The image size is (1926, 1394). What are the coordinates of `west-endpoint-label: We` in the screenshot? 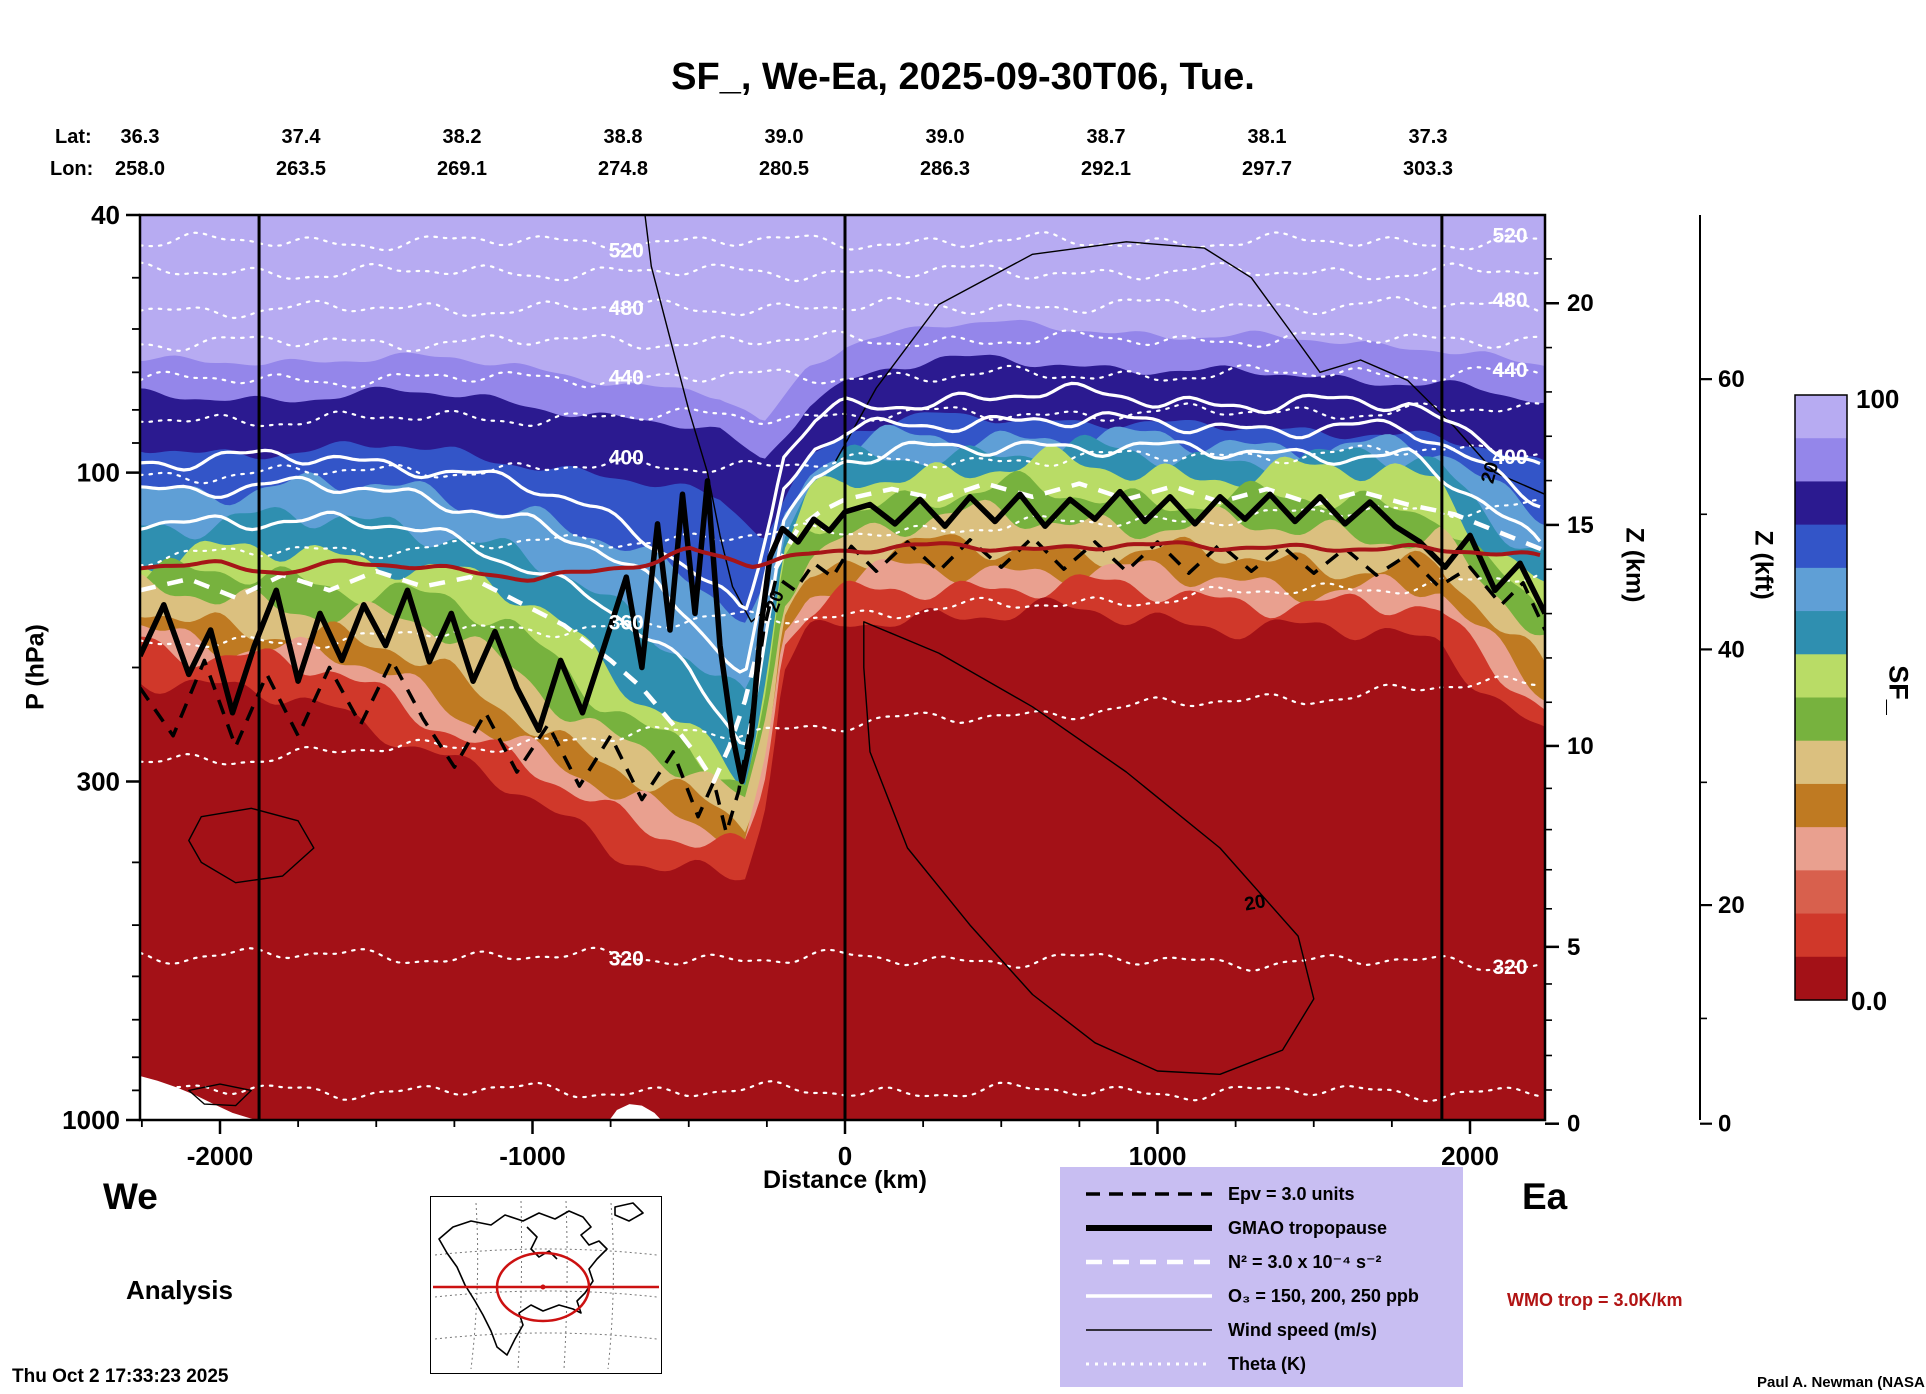 It's located at (130, 1196).